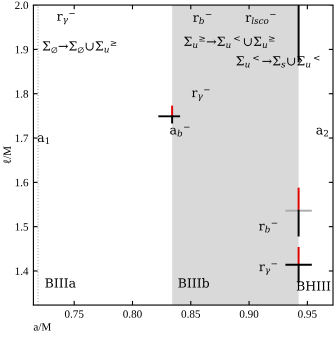 The image size is (334, 339). Describe the element at coordinates (60, 283) in the screenshot. I see `annotation: BIIIa` at that location.